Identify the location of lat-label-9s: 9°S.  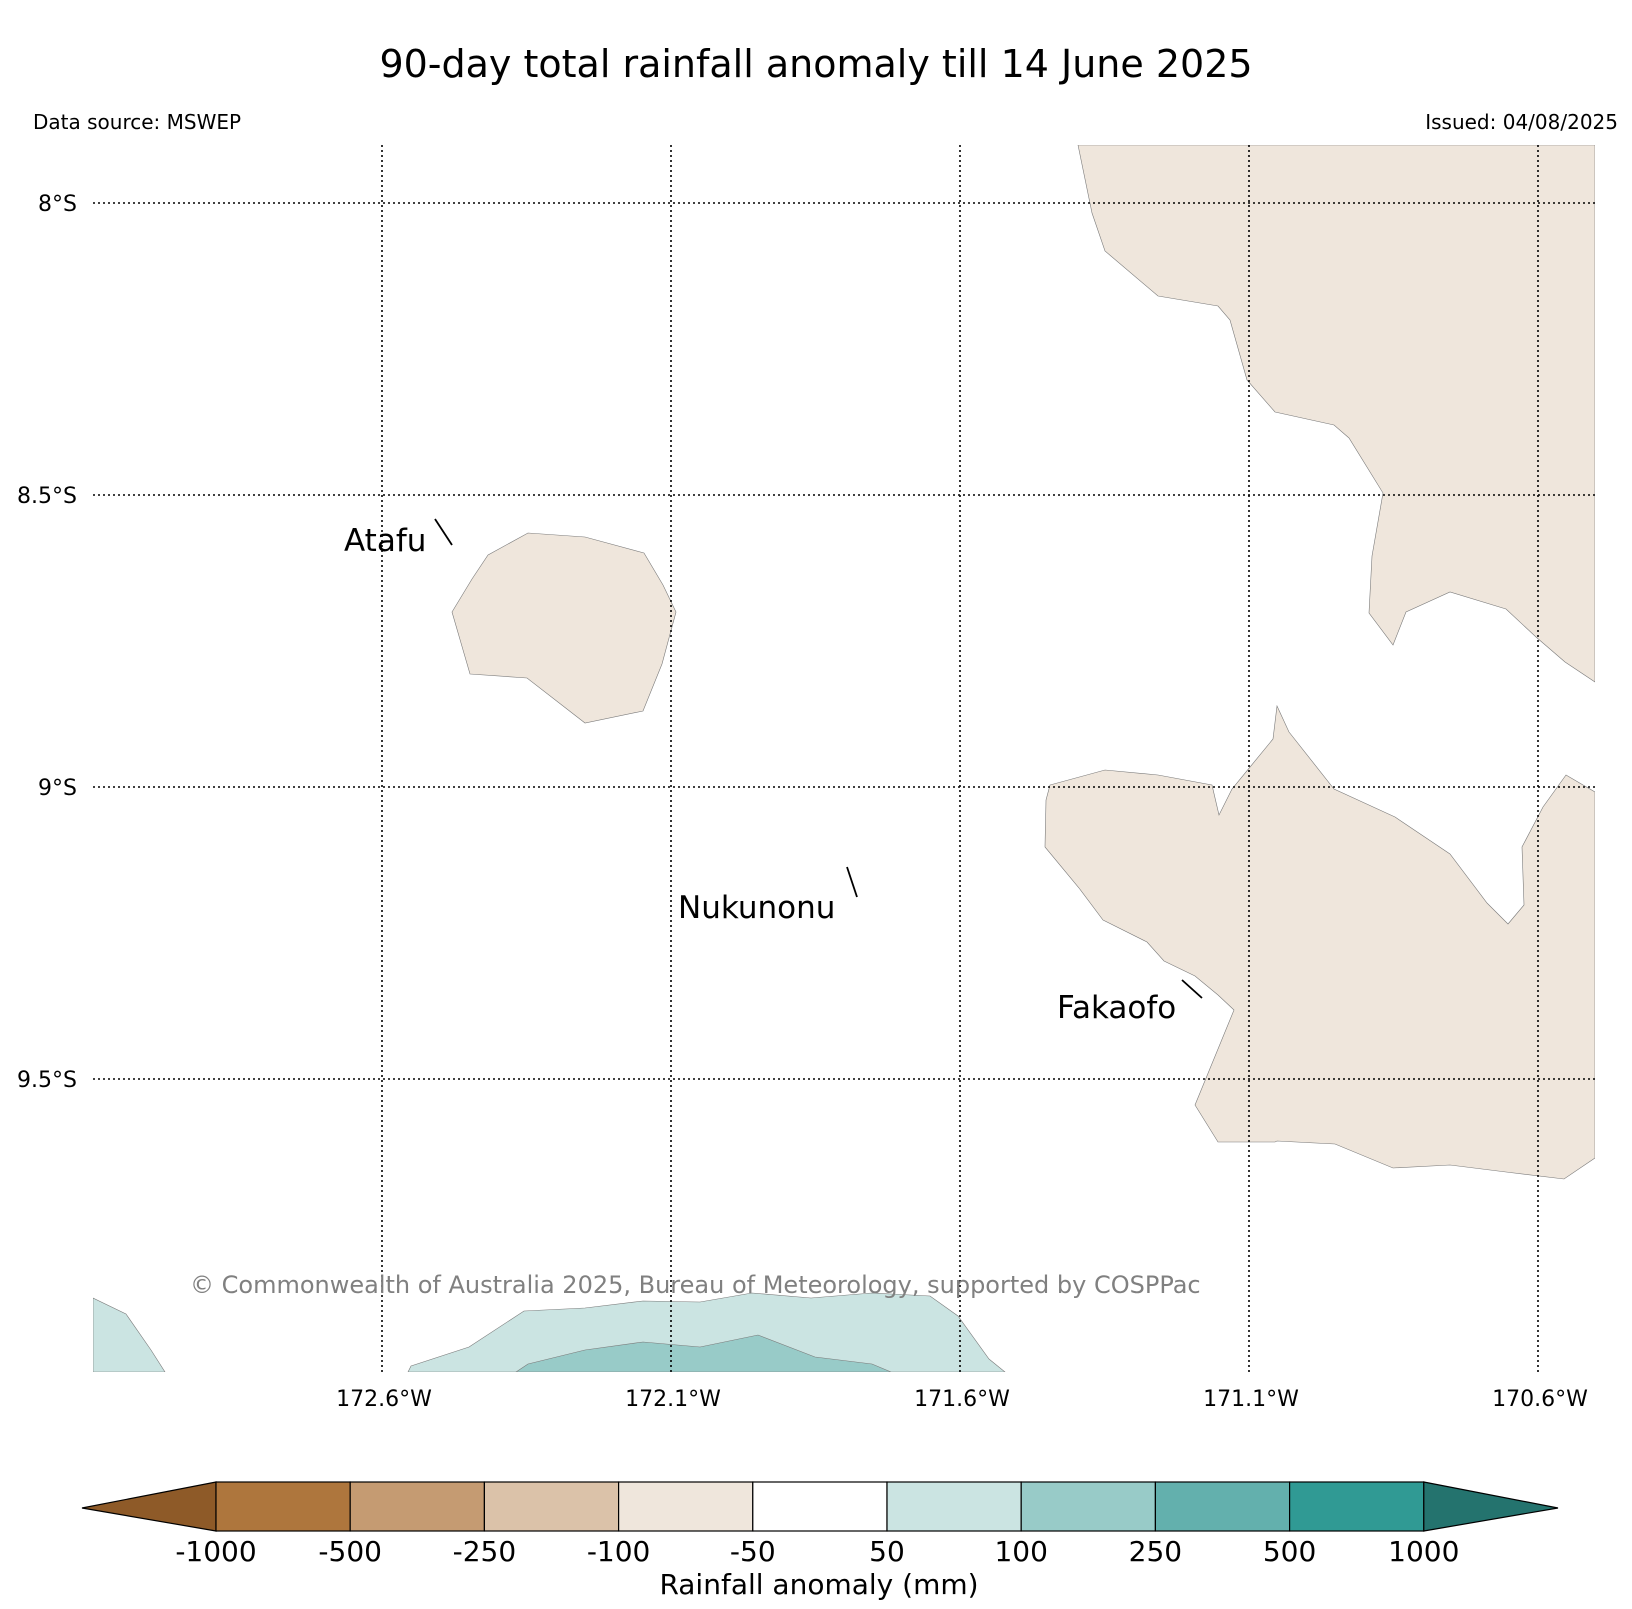
(57, 788).